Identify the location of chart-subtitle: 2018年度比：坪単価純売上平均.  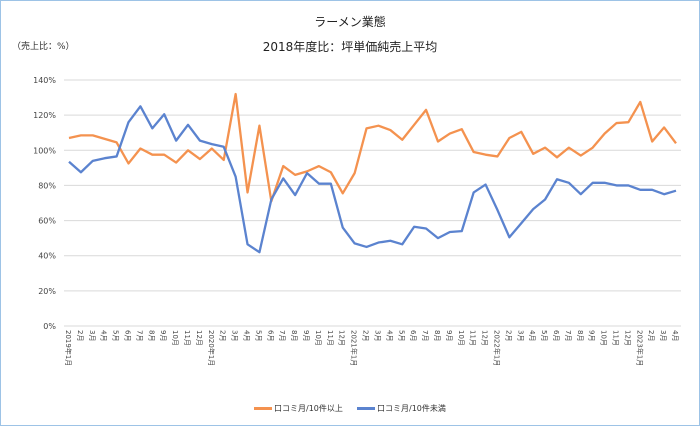
(350, 47).